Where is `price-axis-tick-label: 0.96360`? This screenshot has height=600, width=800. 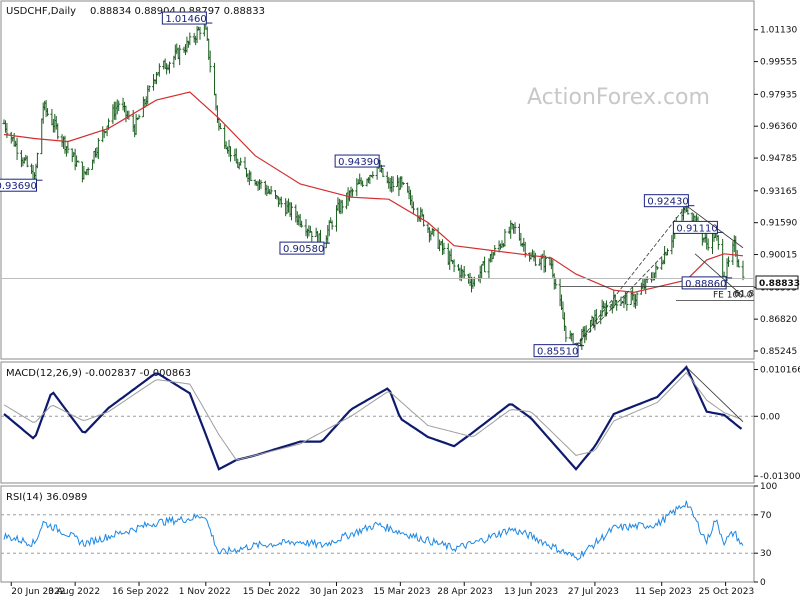
price-axis-tick-label: 0.96360 is located at coordinates (778, 127).